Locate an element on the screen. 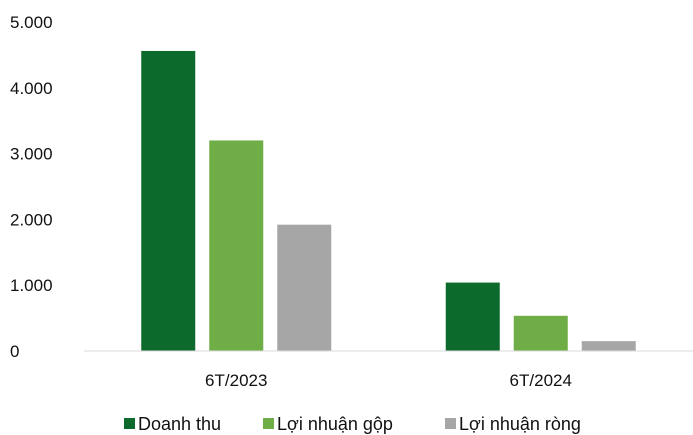 This screenshot has height=435, width=693. x-tick-label: 6T/2023 is located at coordinates (236, 380).